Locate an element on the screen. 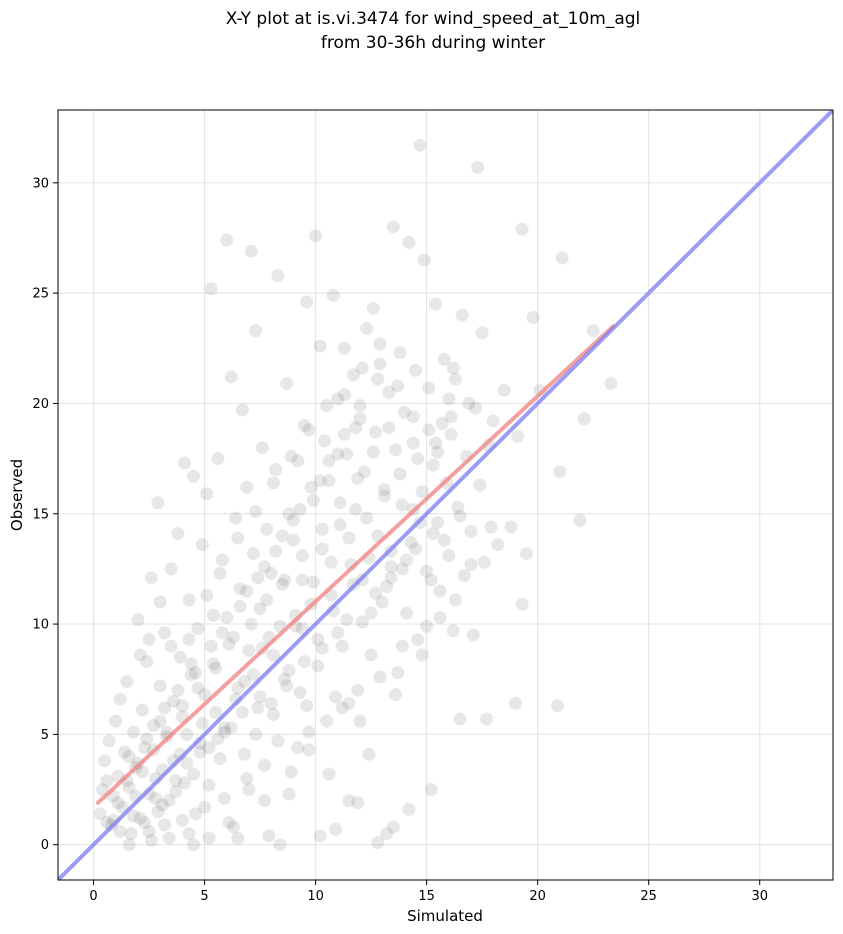 This screenshot has width=843, height=934. y-tick-label: 25 is located at coordinates (40, 294).